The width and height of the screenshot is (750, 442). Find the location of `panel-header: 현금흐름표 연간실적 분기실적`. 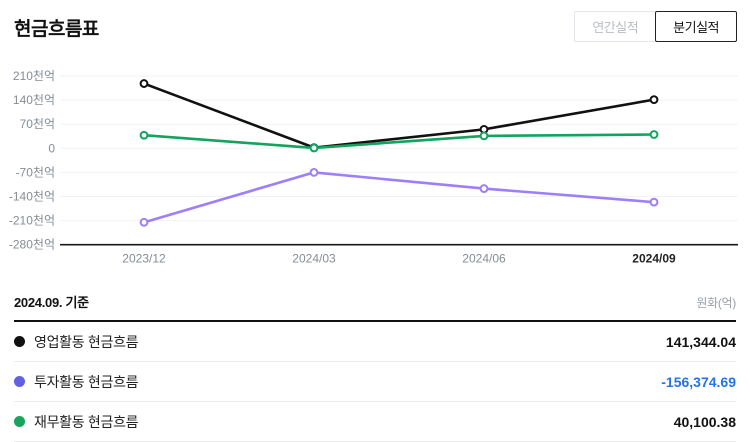

panel-header: 현금흐름표 연간실적 분기실적 is located at coordinates (375, 26).